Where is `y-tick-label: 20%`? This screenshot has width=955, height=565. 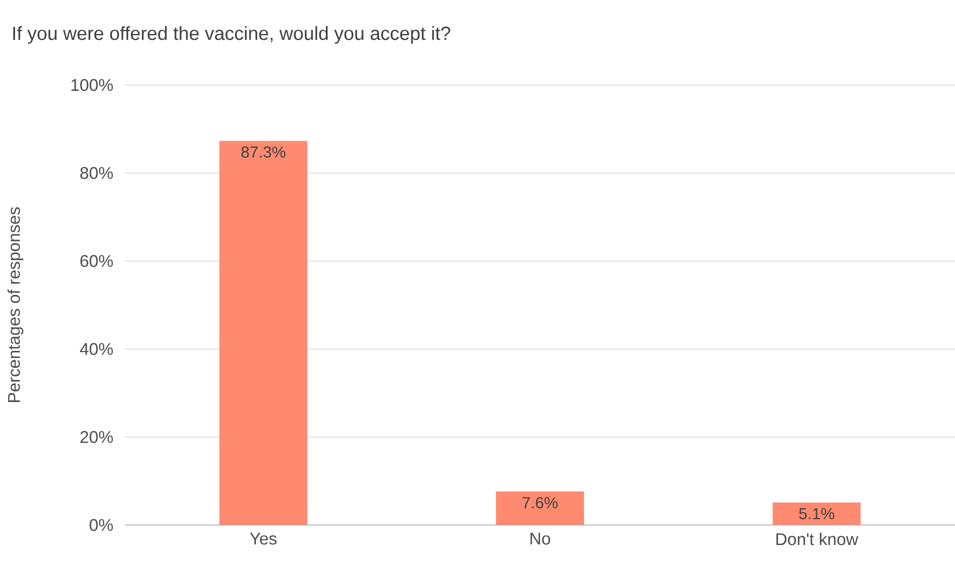 y-tick-label: 20% is located at coordinates (96, 437).